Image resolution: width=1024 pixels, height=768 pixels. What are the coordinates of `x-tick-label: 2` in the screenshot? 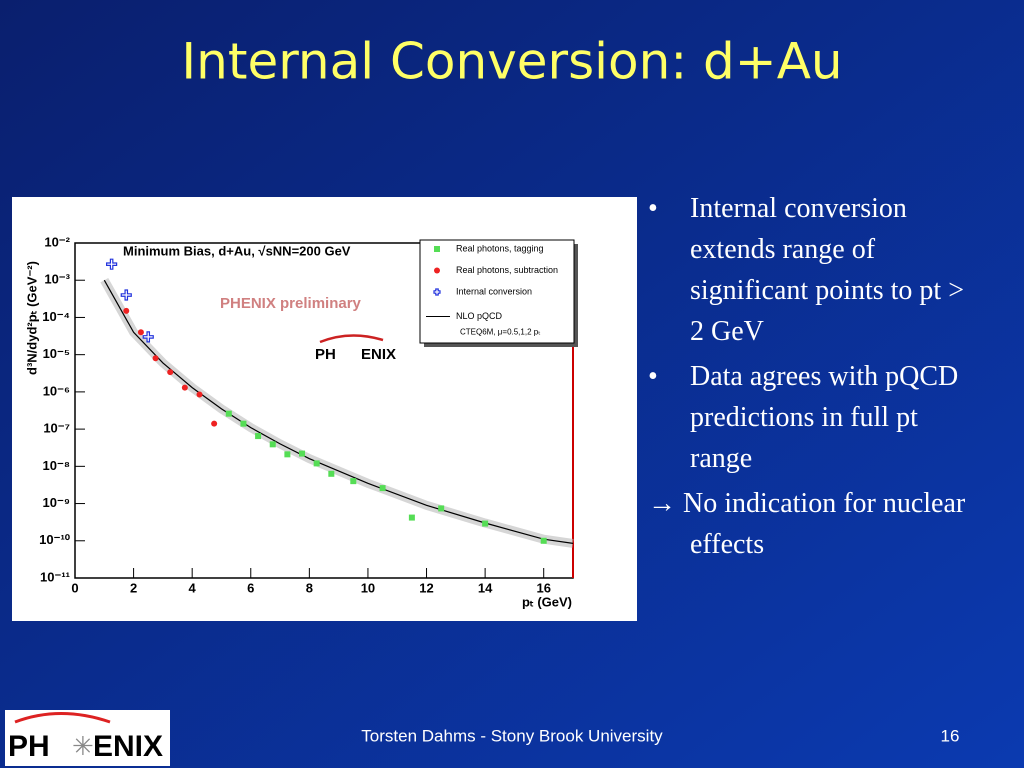 It's located at (133, 587).